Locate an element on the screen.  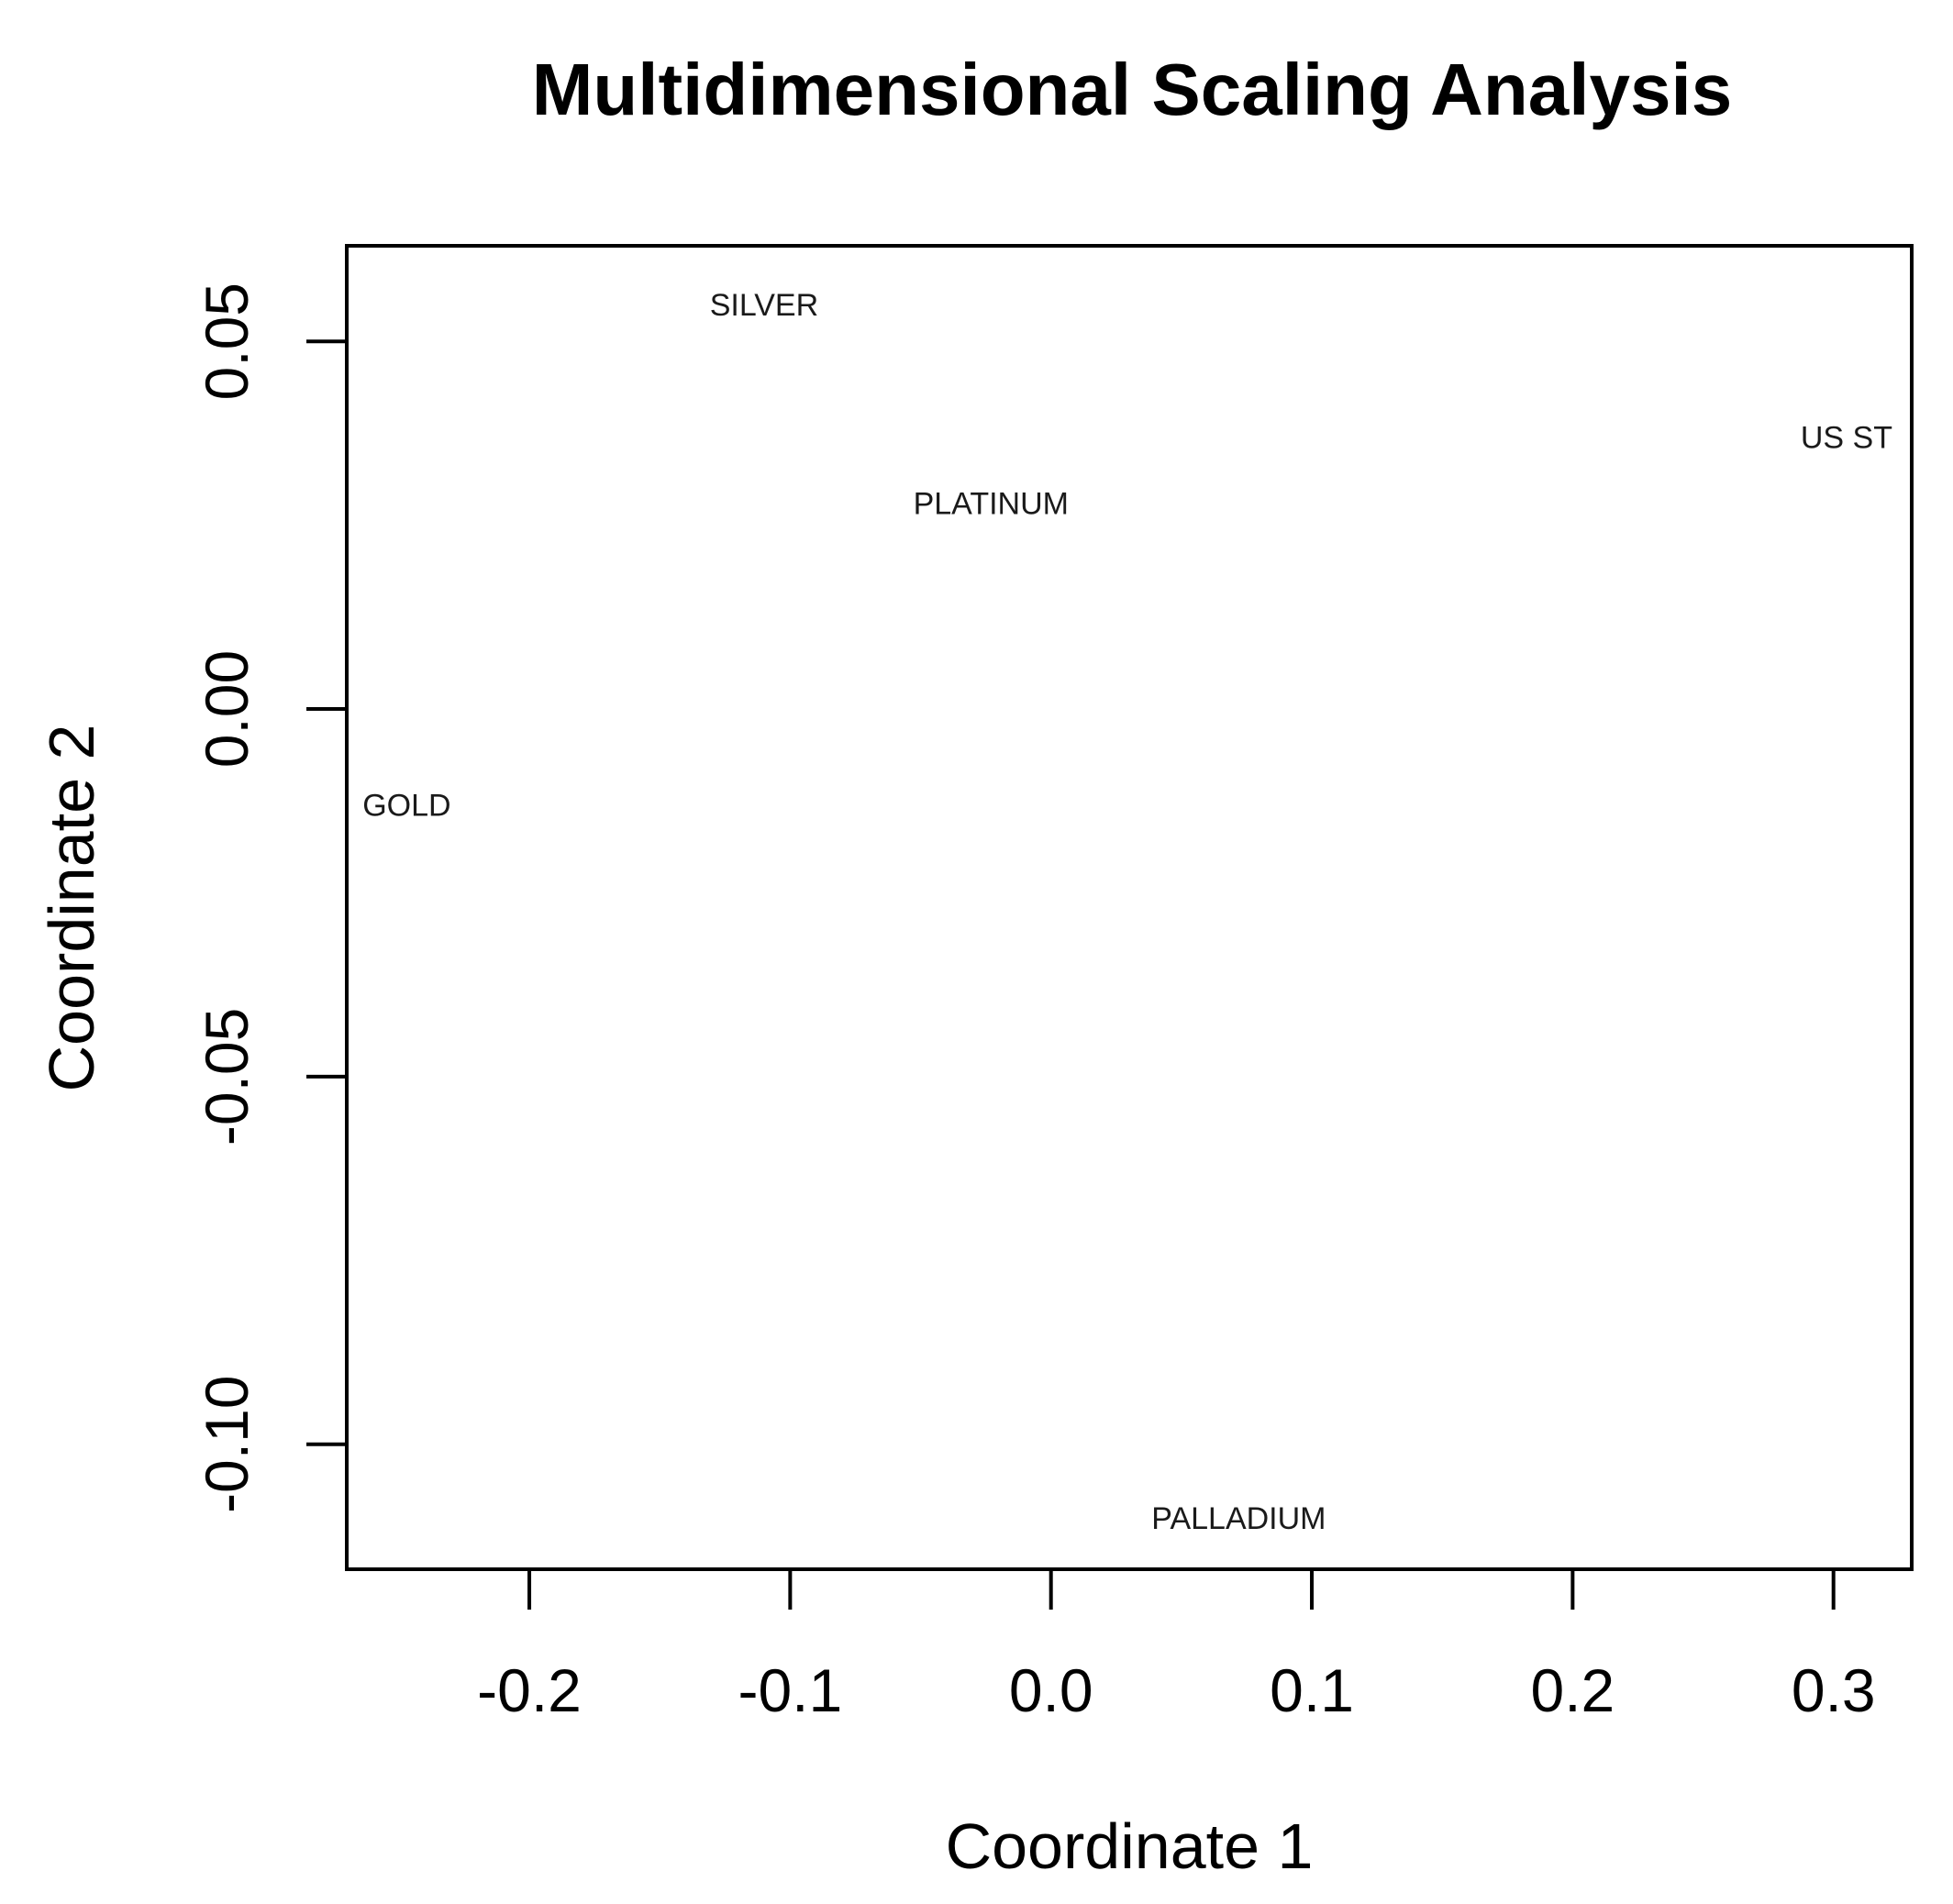
x-axis-label: Coordinate 1 is located at coordinates (1130, 1846).